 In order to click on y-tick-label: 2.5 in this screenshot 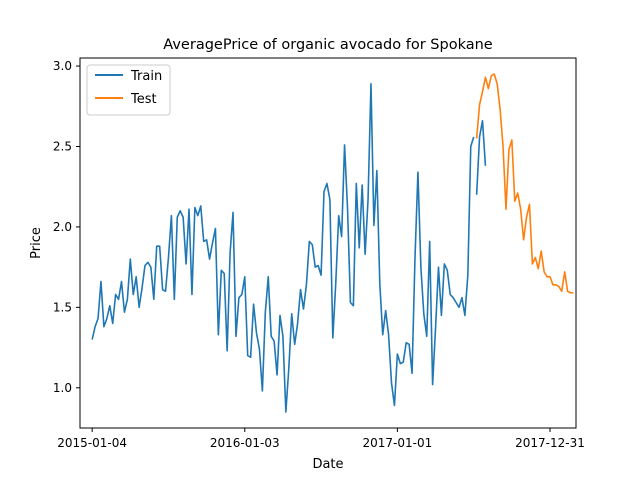, I will do `click(62, 146)`.